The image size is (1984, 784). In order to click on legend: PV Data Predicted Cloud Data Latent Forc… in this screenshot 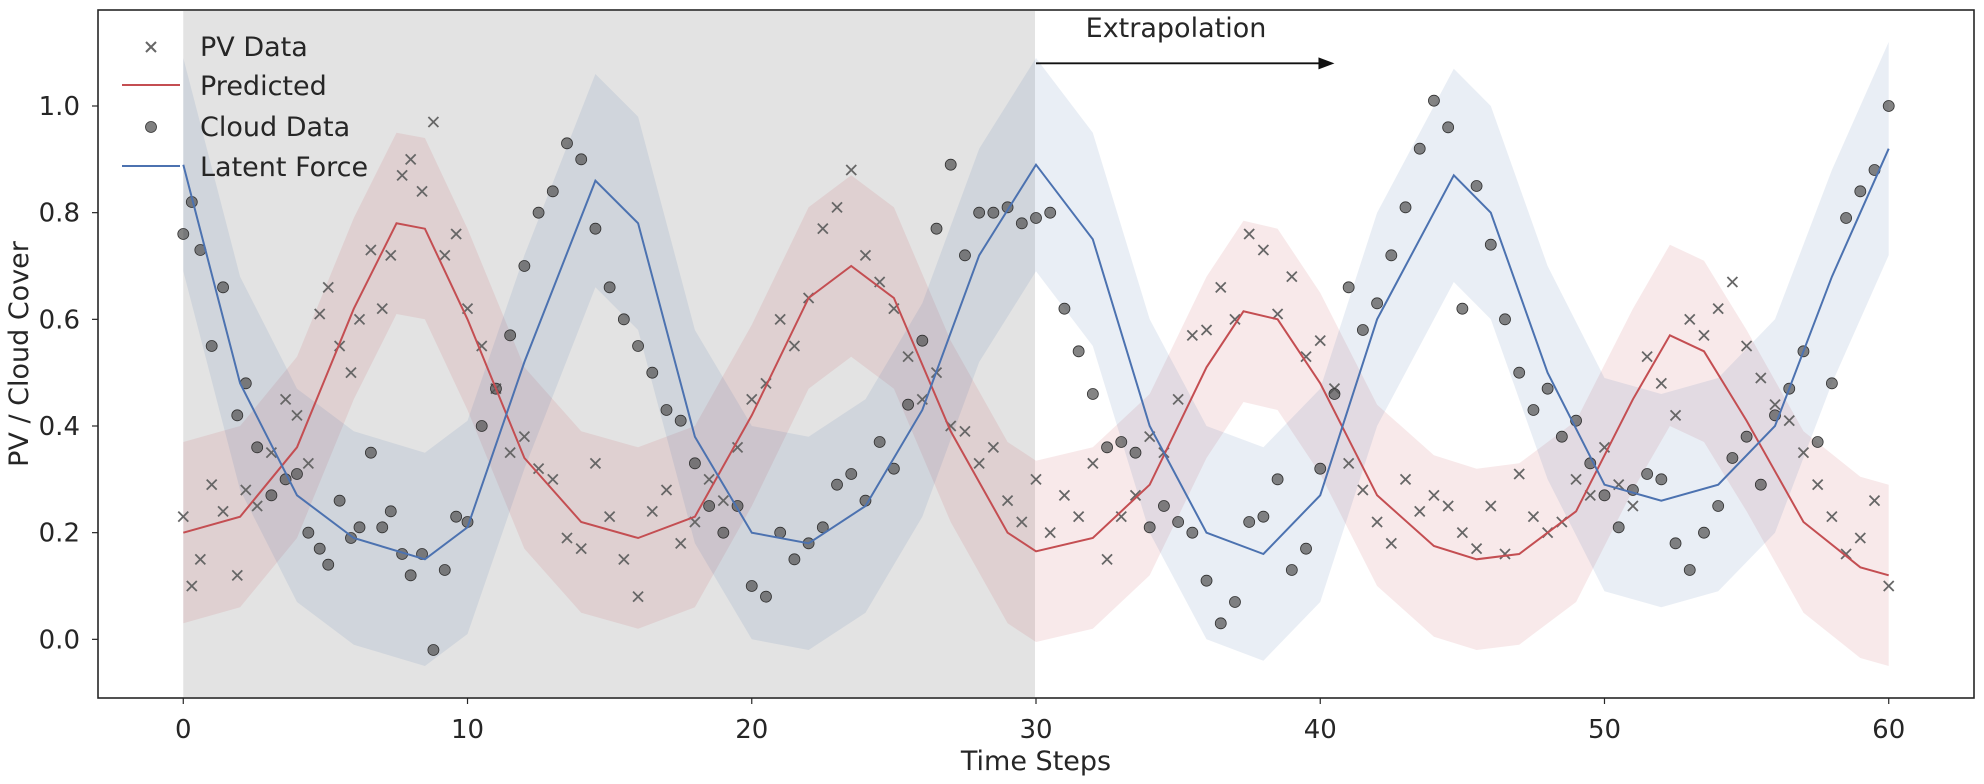, I will do `click(245, 107)`.